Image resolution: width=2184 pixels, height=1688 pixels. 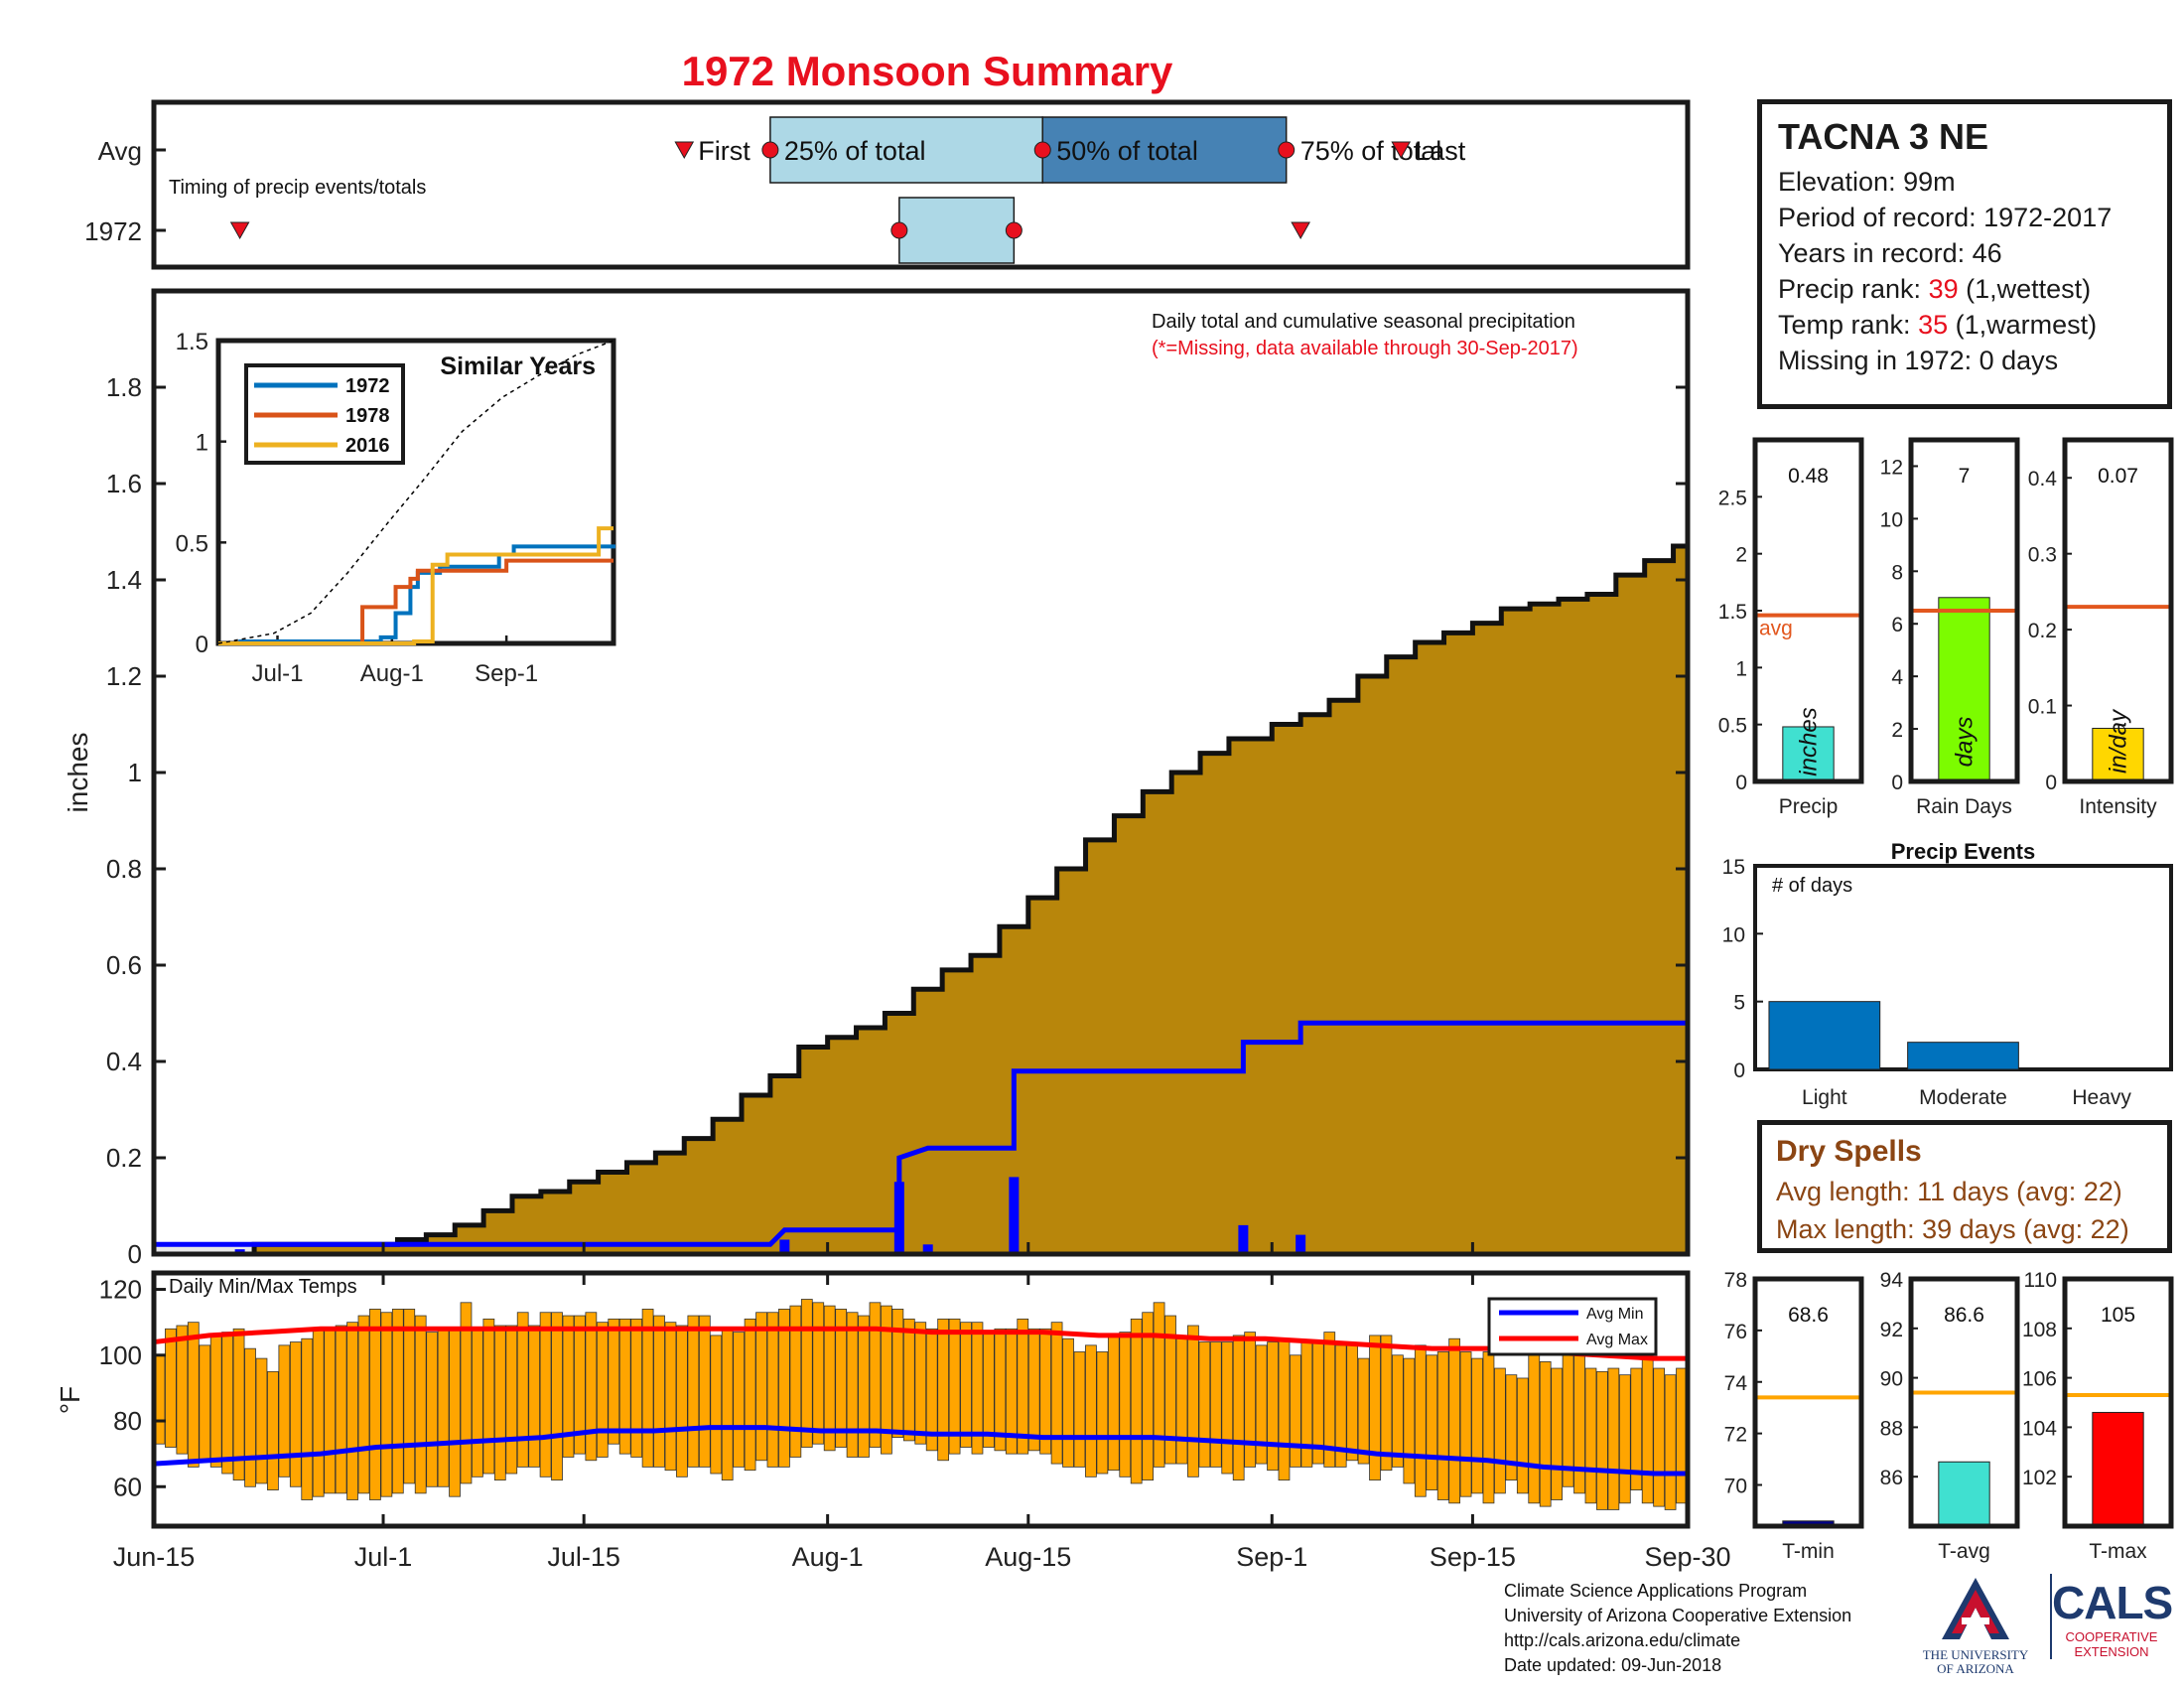 I want to click on raindays_bar-y-tick-label: 4, so click(x=1897, y=677).